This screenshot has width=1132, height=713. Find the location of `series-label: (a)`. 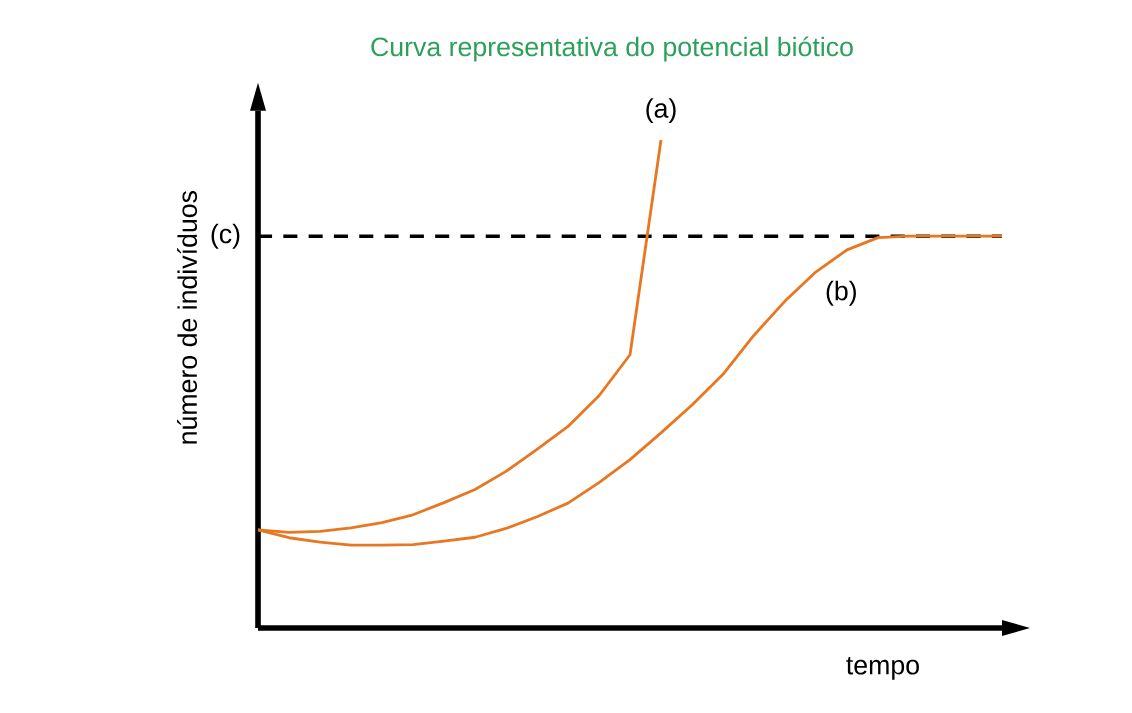

series-label: (a) is located at coordinates (661, 111).